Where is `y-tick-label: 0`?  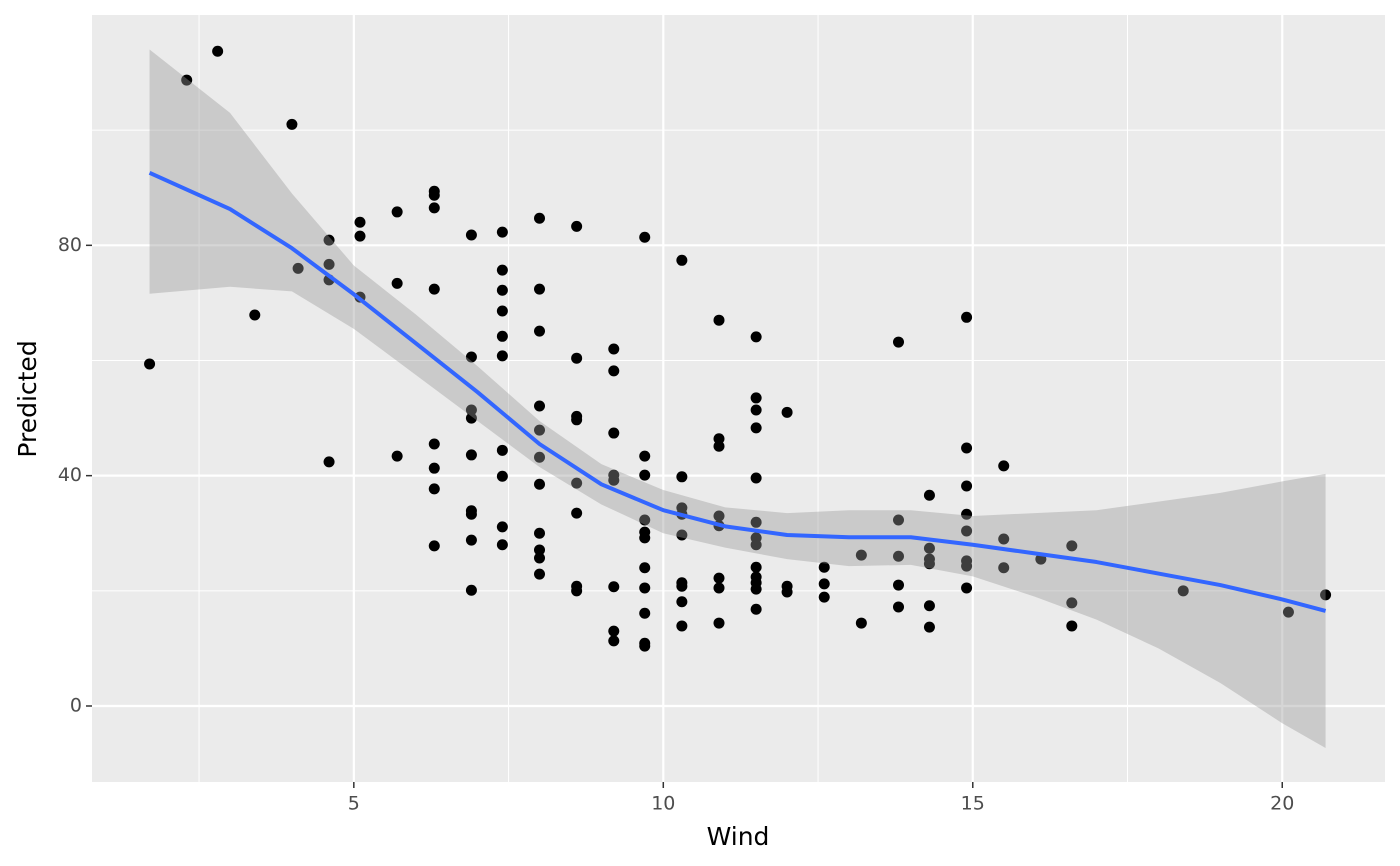
y-tick-label: 0 is located at coordinates (76, 705).